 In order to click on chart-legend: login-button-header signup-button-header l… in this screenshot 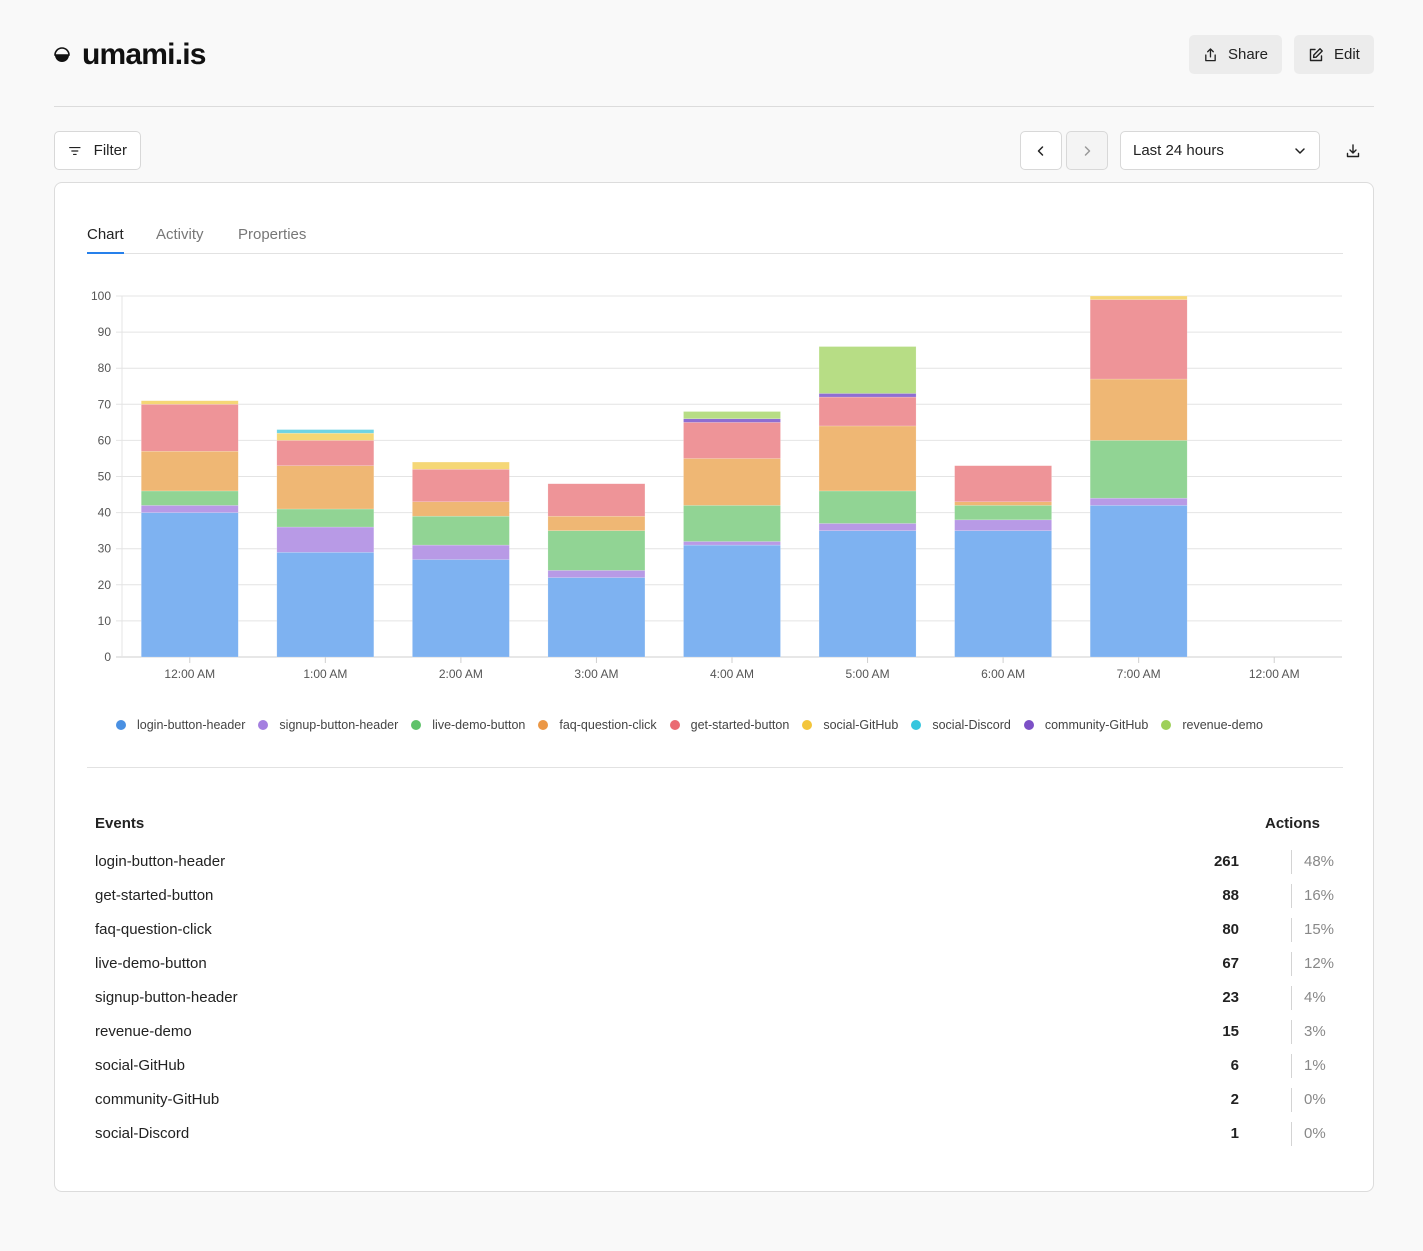, I will do `click(696, 725)`.